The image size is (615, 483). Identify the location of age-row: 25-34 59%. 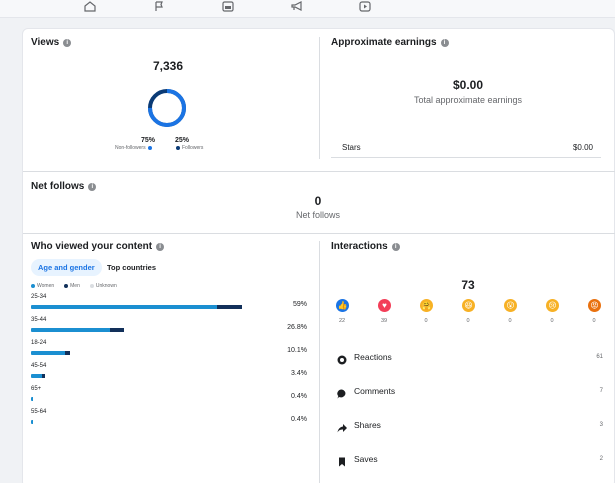
(169, 305).